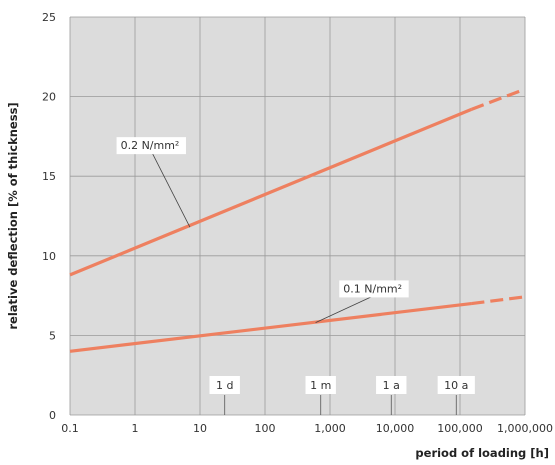  I want to click on series-label: 0.2 N/mm², so click(150, 145).